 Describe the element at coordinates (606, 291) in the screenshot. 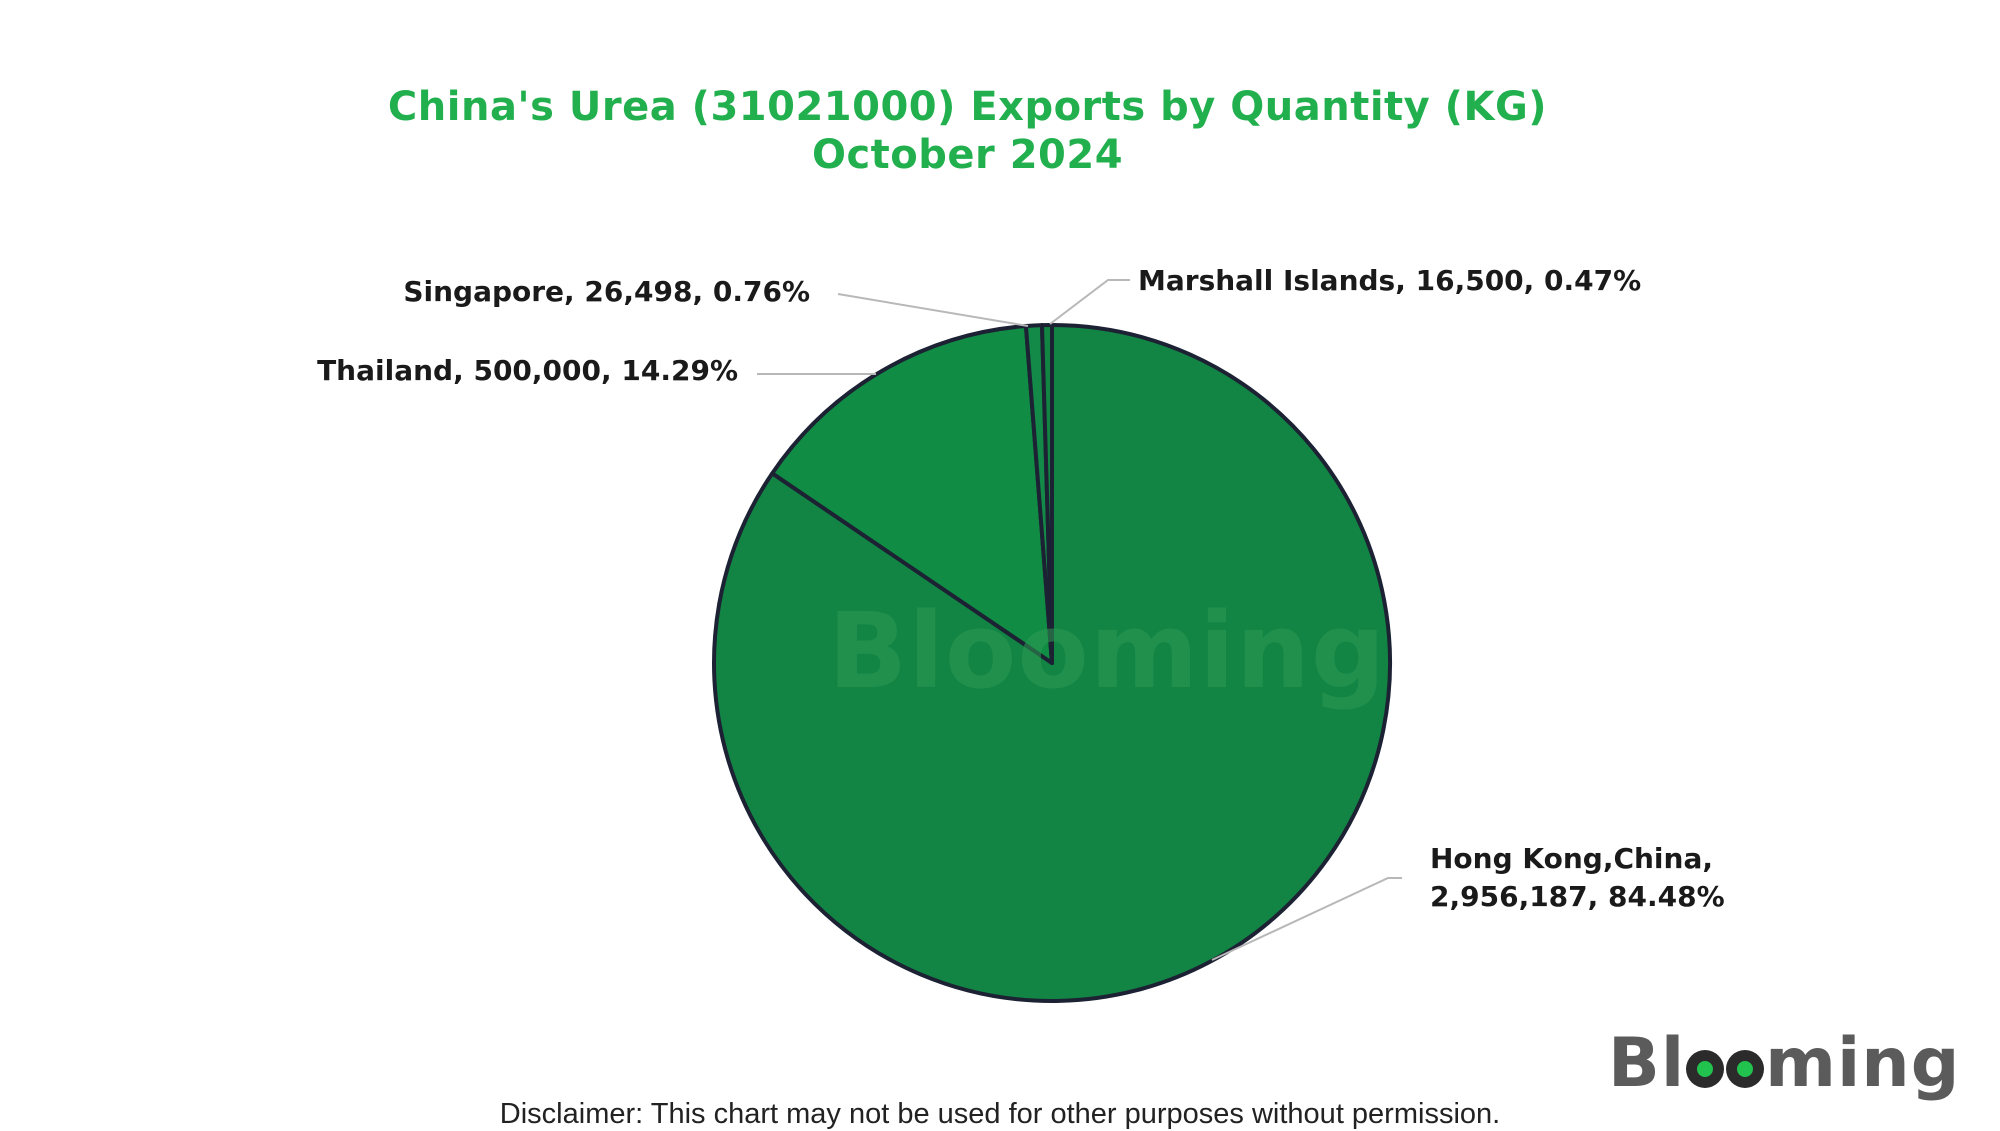

I see `slice-label-singapore: Singapore, 26,498, 0.76%` at that location.